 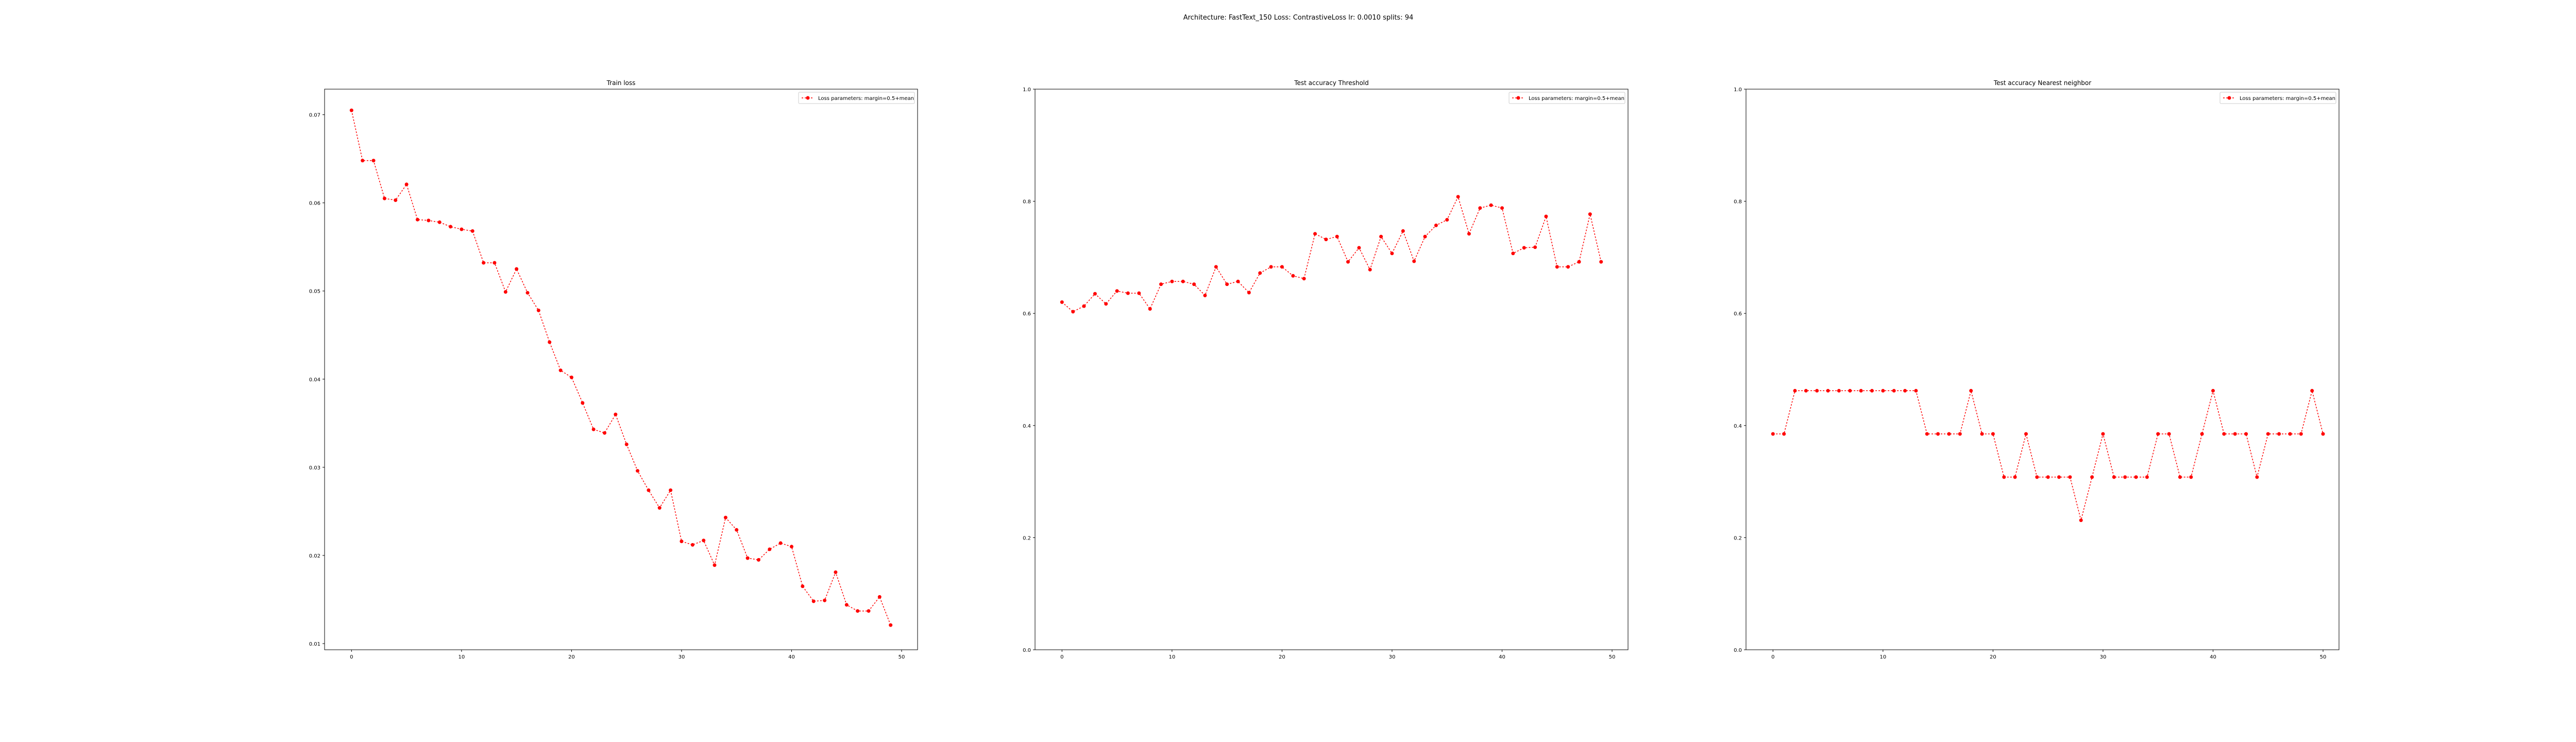 I want to click on y-tick-label: 0.01, so click(x=314, y=644).